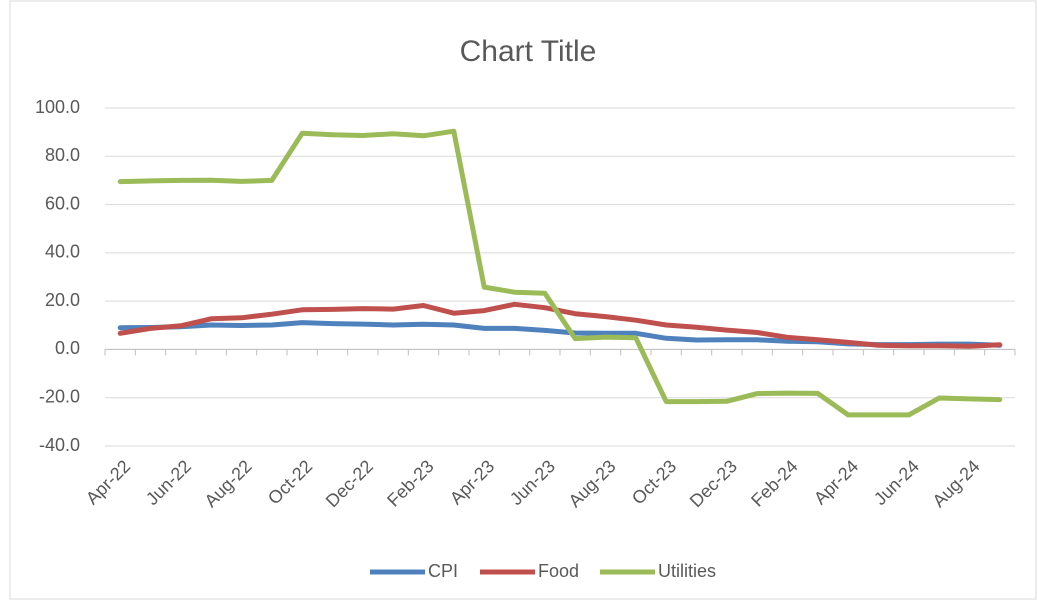 This screenshot has height=601, width=1038. Describe the element at coordinates (558, 571) in the screenshot. I see `legend-label: Food` at that location.